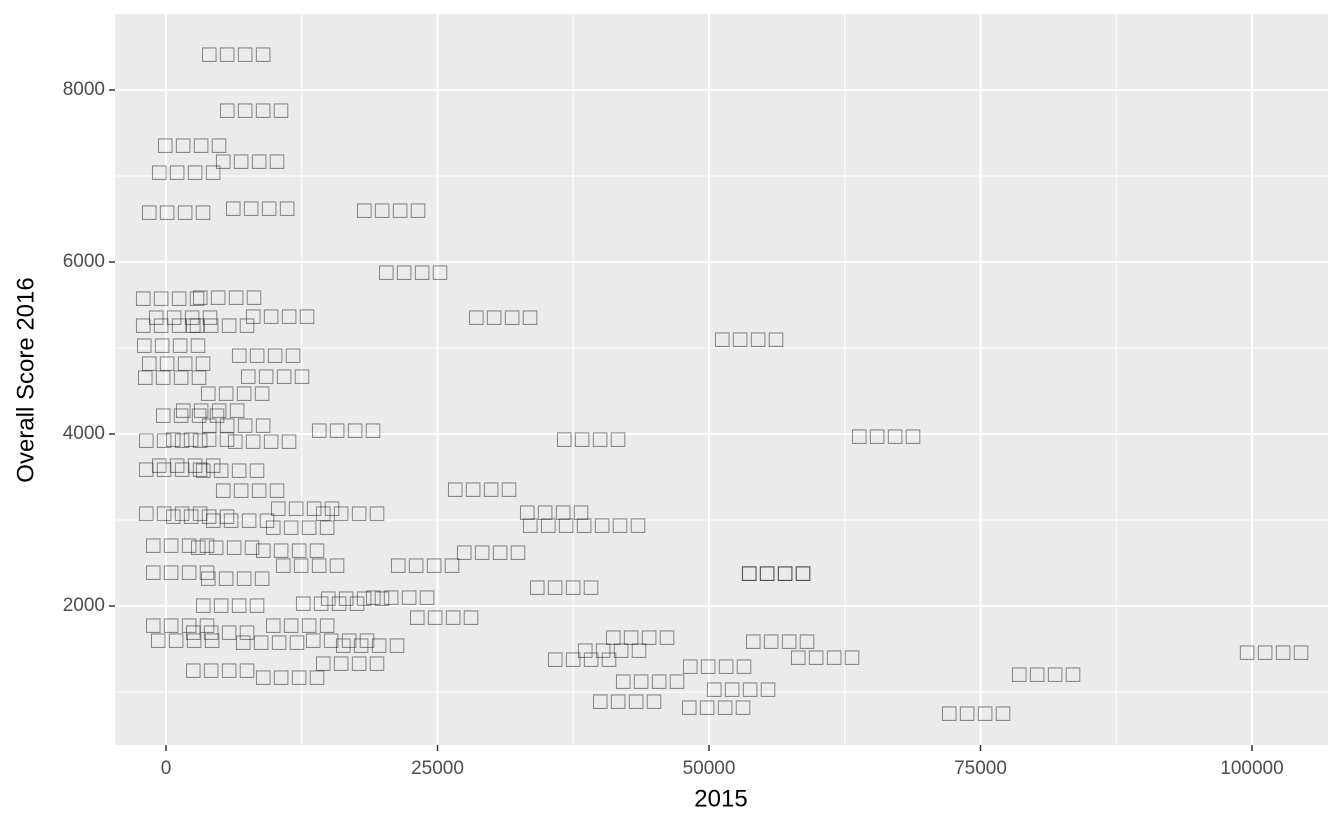 The width and height of the screenshot is (1344, 830). I want to click on y-tick-label: 6000, so click(84, 261).